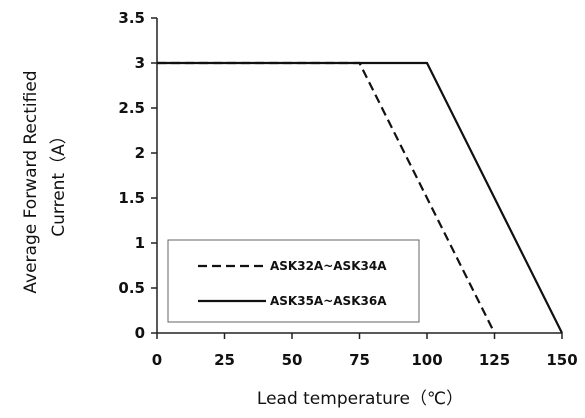  I want to click on y-tick-label: 1.5, so click(131, 198).